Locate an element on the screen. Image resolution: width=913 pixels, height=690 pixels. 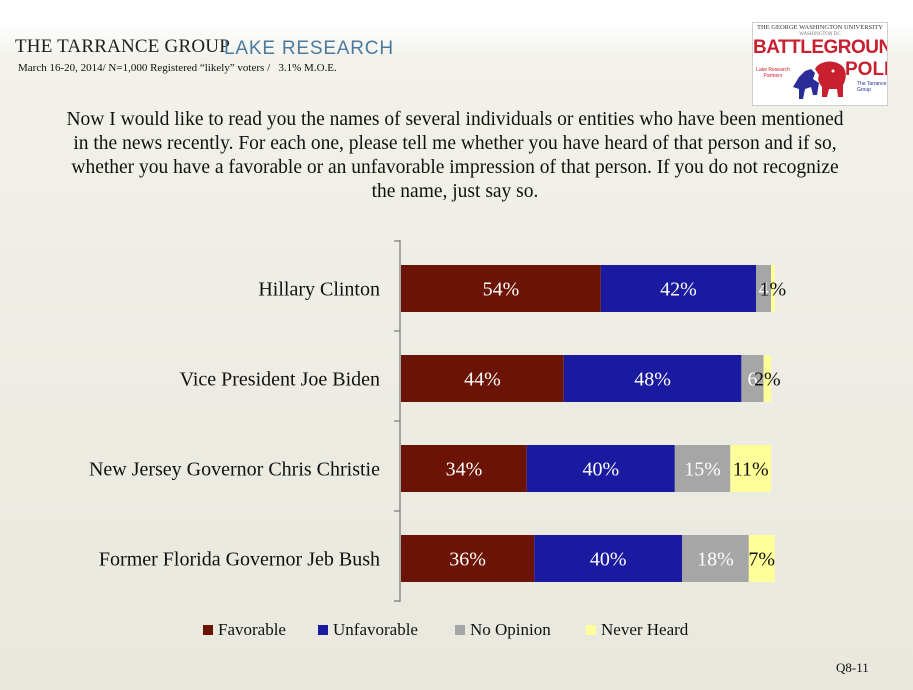
legend-item-never-heard: Never Heard is located at coordinates (637, 630).